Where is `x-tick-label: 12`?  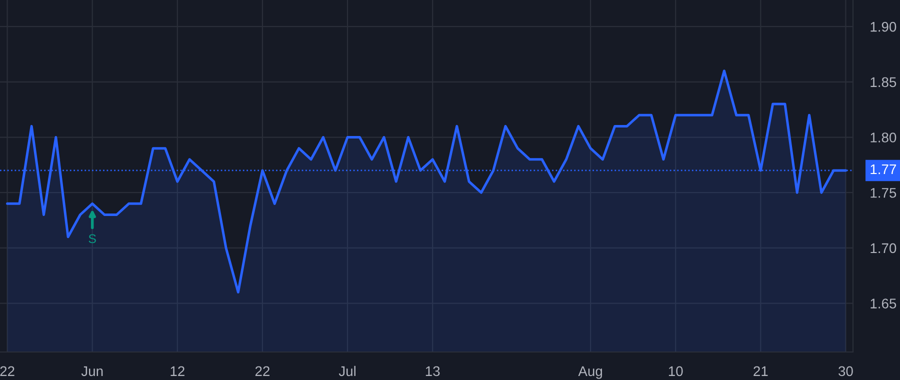 x-tick-label: 12 is located at coordinates (177, 371).